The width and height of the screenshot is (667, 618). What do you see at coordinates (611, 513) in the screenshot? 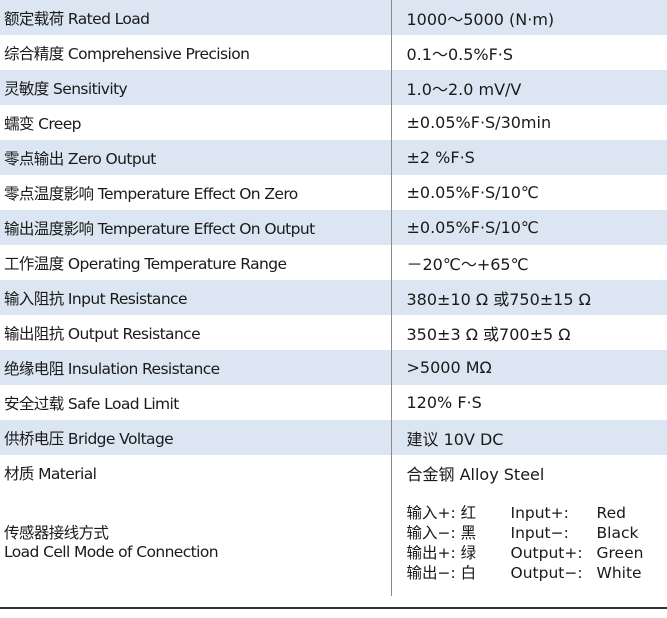
I see `wire-color: Red` at bounding box center [611, 513].